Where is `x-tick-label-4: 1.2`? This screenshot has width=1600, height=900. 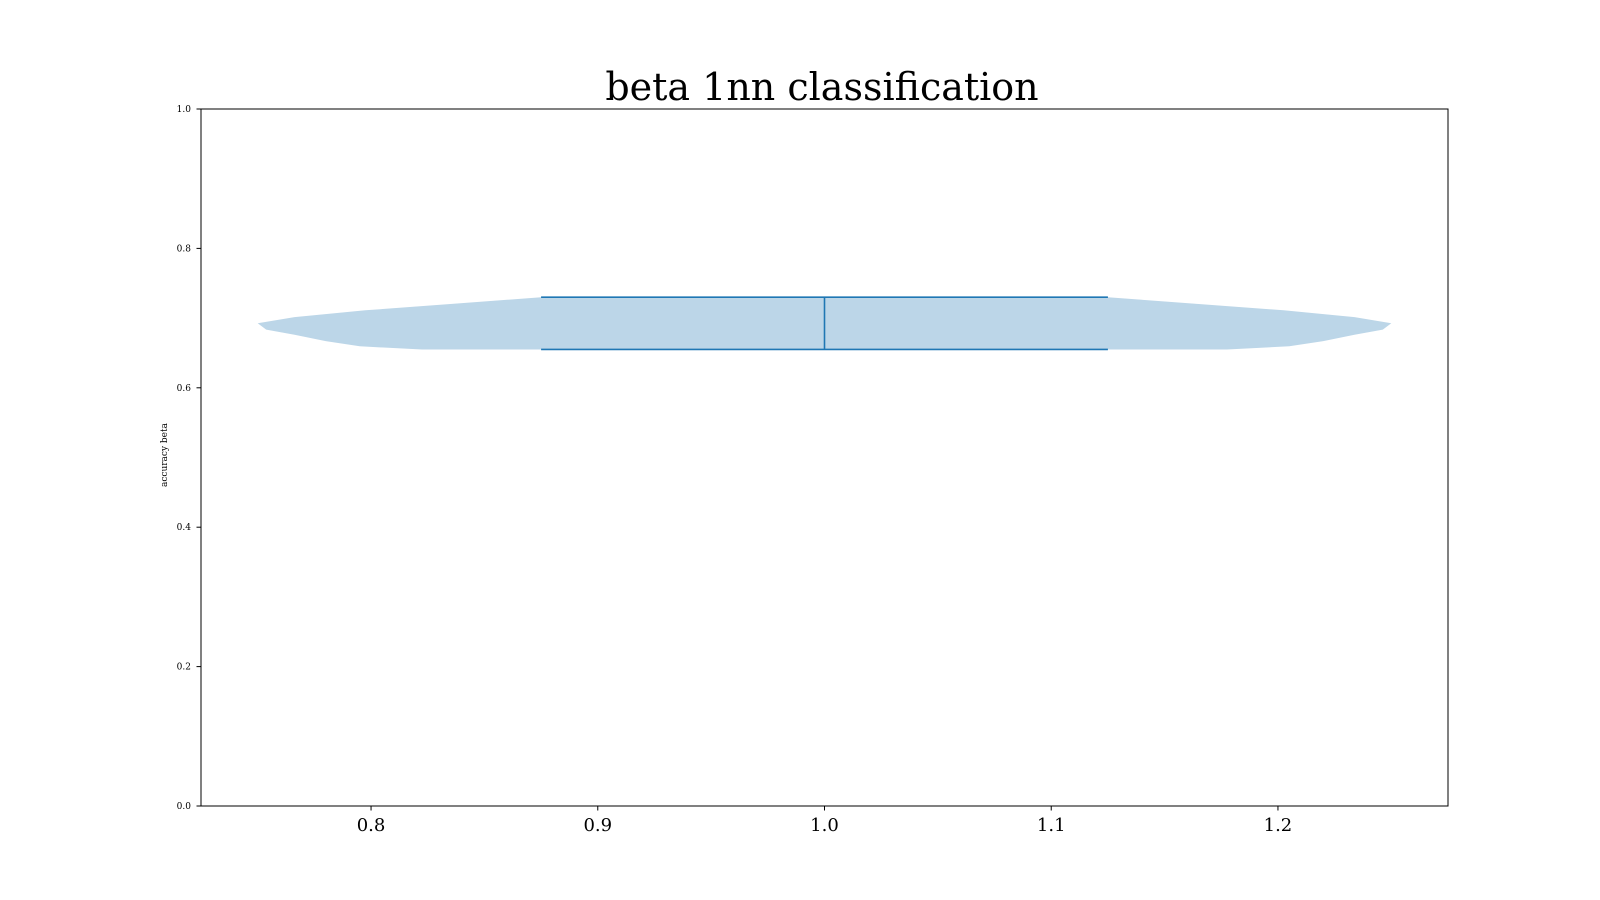
x-tick-label-4: 1.2 is located at coordinates (1278, 825).